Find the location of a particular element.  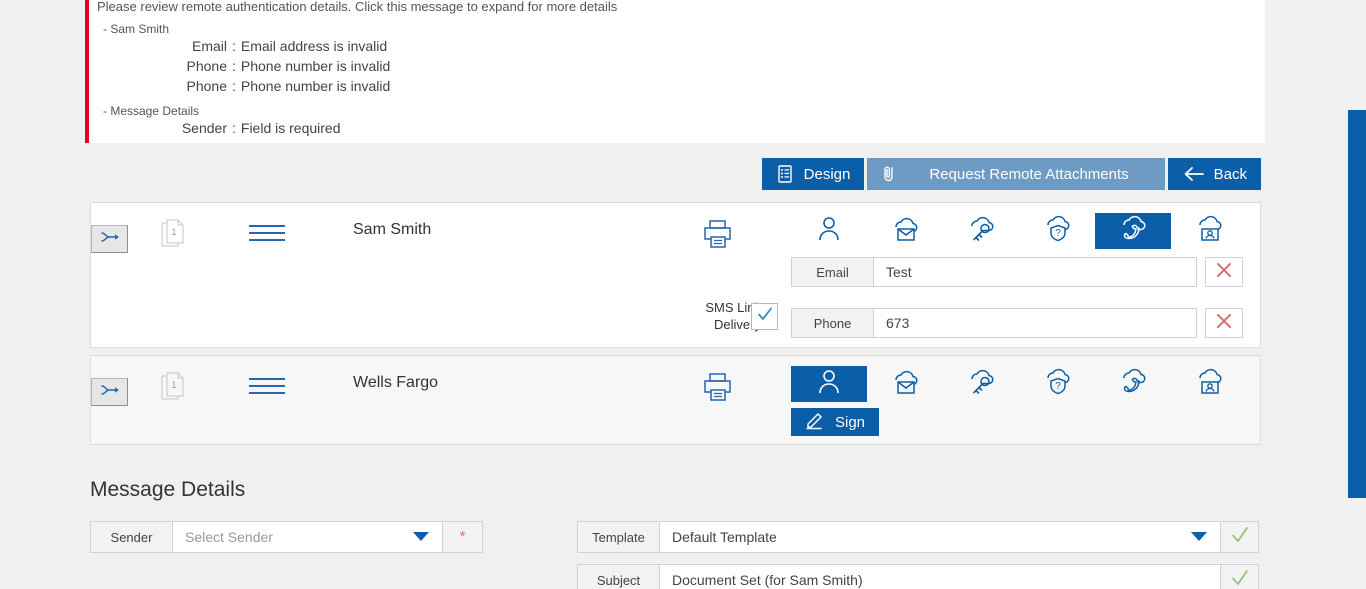

contact-email-input: Test is located at coordinates (1035, 272).